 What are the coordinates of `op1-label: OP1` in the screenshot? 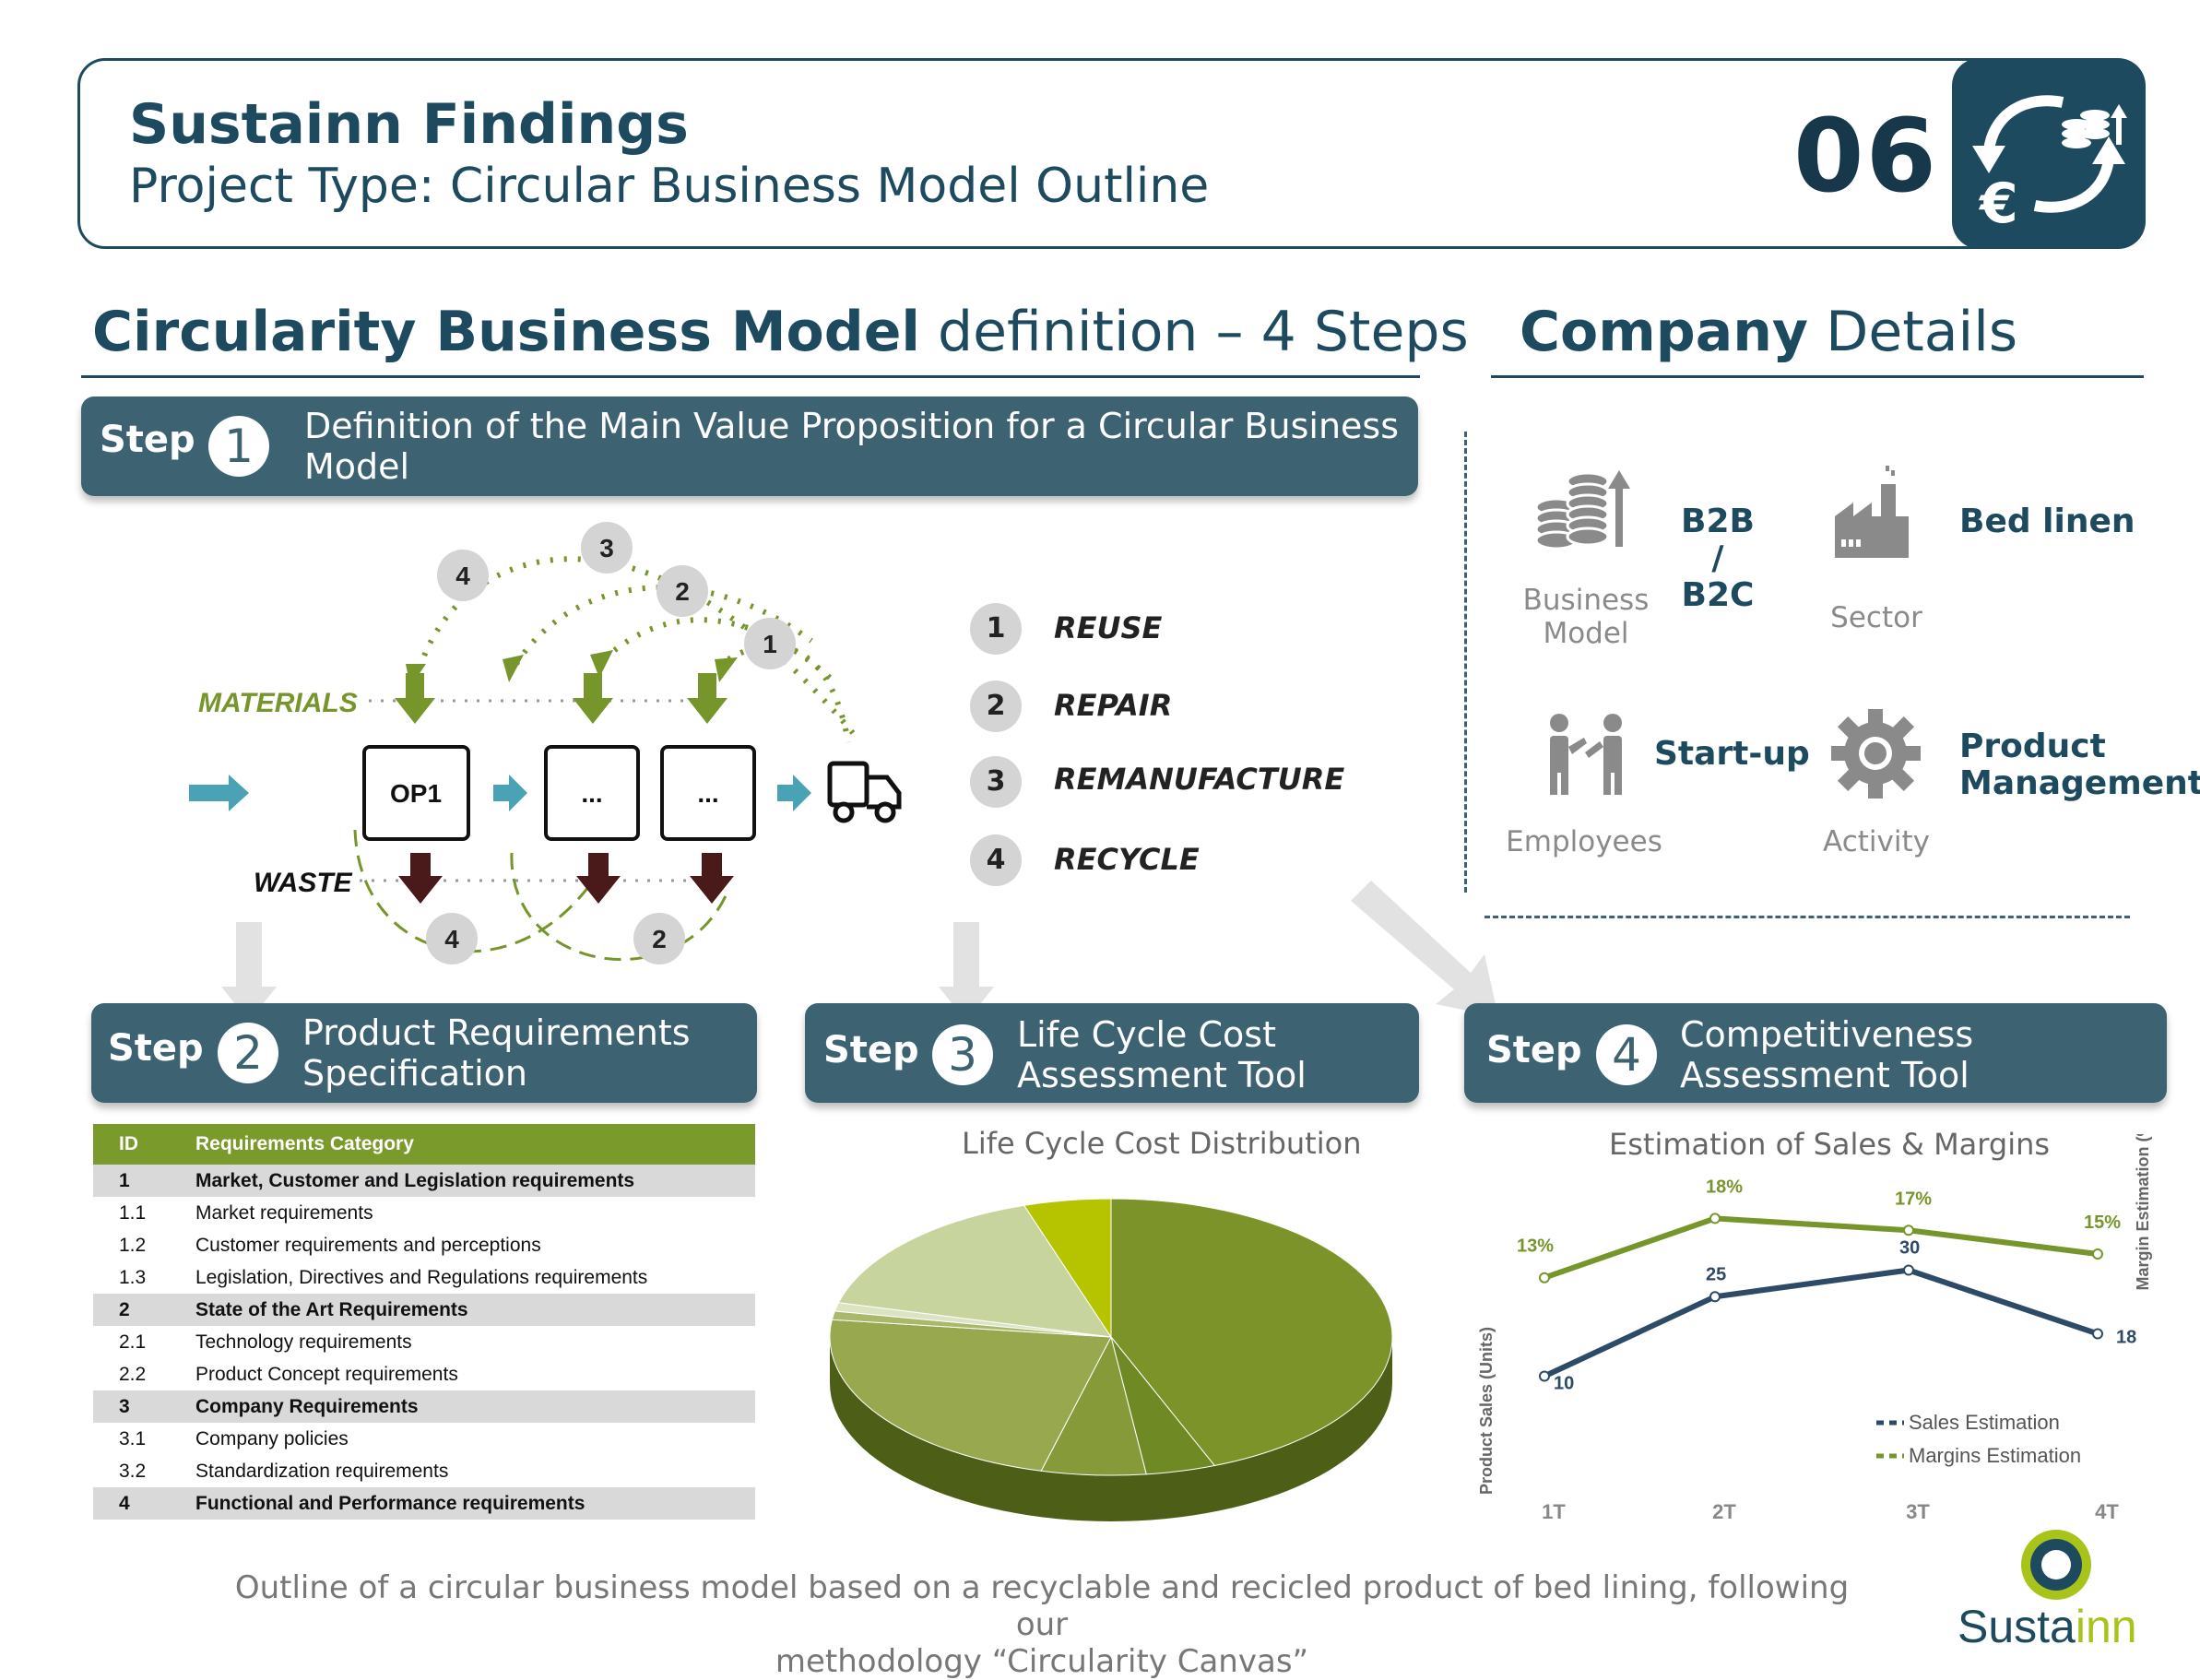 It's located at (416, 793).